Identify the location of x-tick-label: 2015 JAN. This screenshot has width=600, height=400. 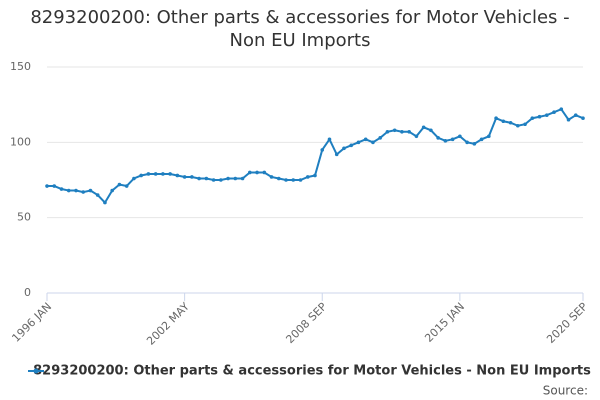
(444, 322).